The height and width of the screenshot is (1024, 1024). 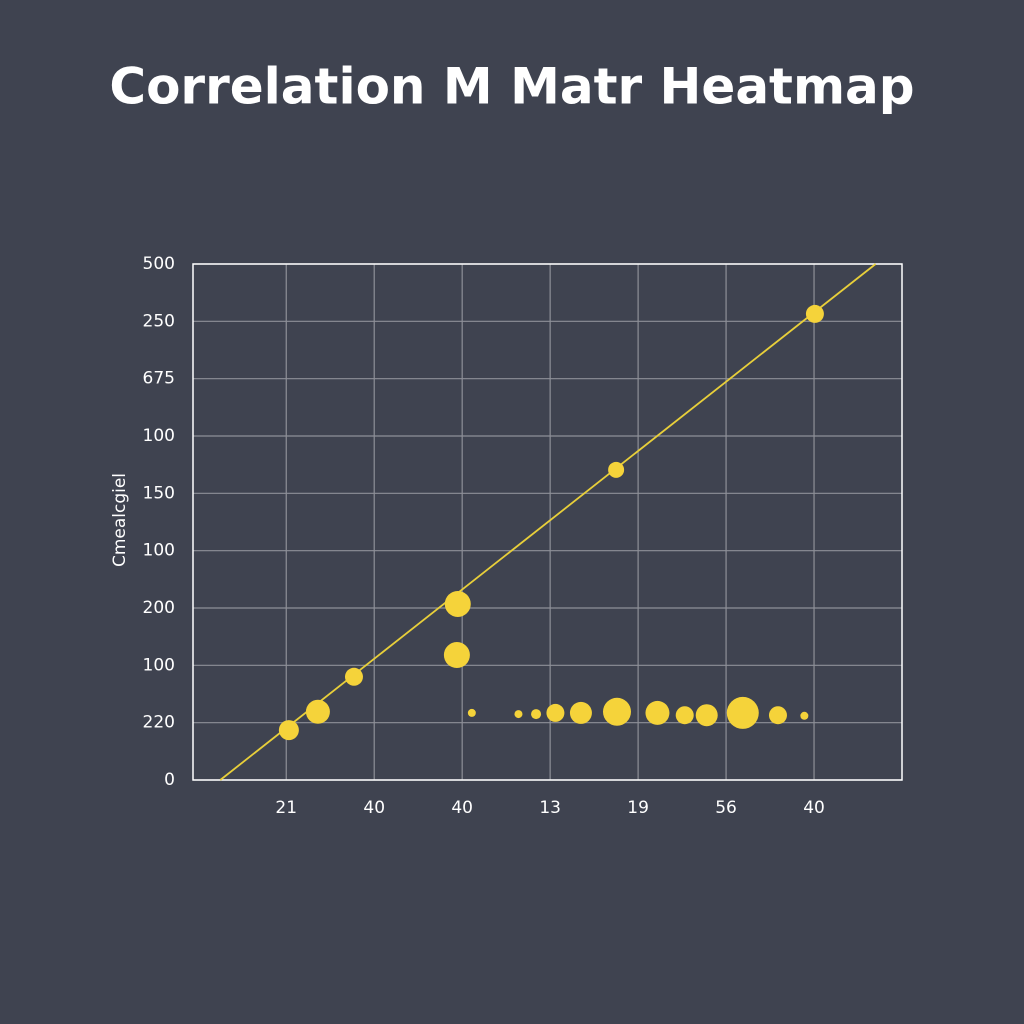 I want to click on x-tick-label: 21, so click(x=286, y=808).